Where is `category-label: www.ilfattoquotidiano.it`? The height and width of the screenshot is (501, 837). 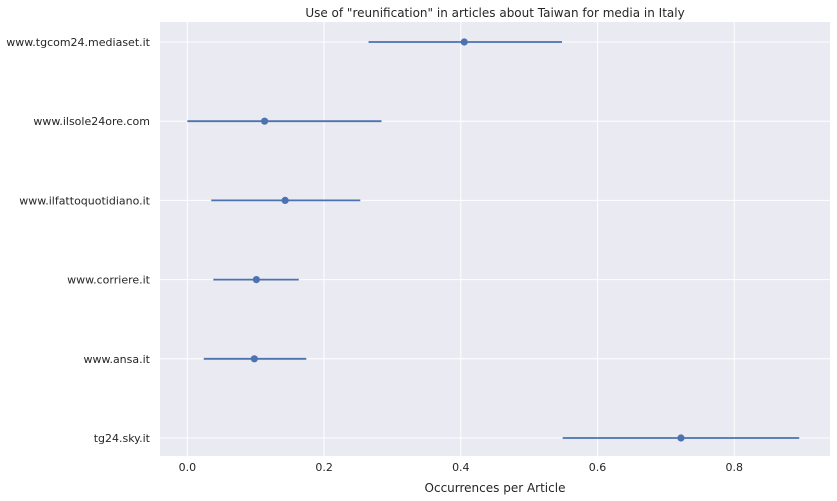
category-label: www.ilfattoquotidiano.it is located at coordinates (84, 200).